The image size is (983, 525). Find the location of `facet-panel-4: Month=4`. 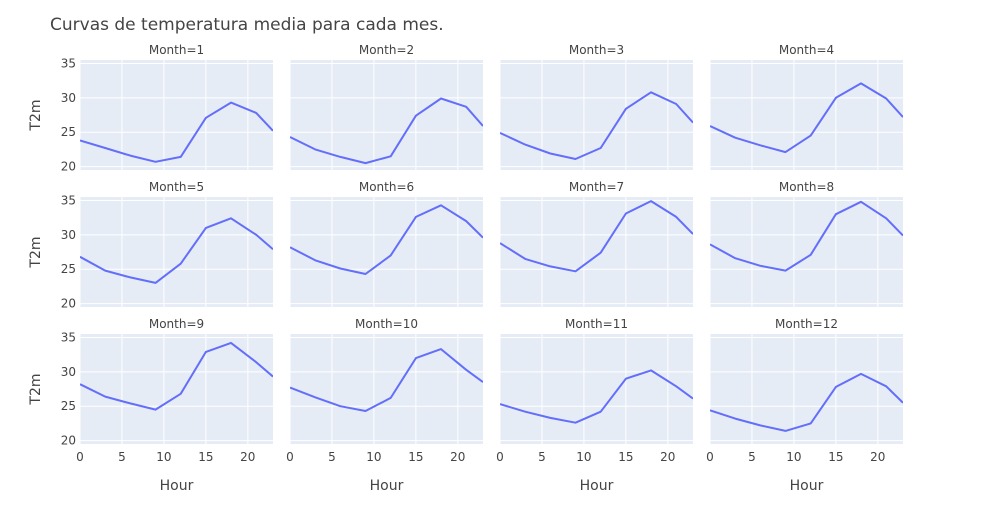

facet-panel-4: Month=4 is located at coordinates (806, 106).